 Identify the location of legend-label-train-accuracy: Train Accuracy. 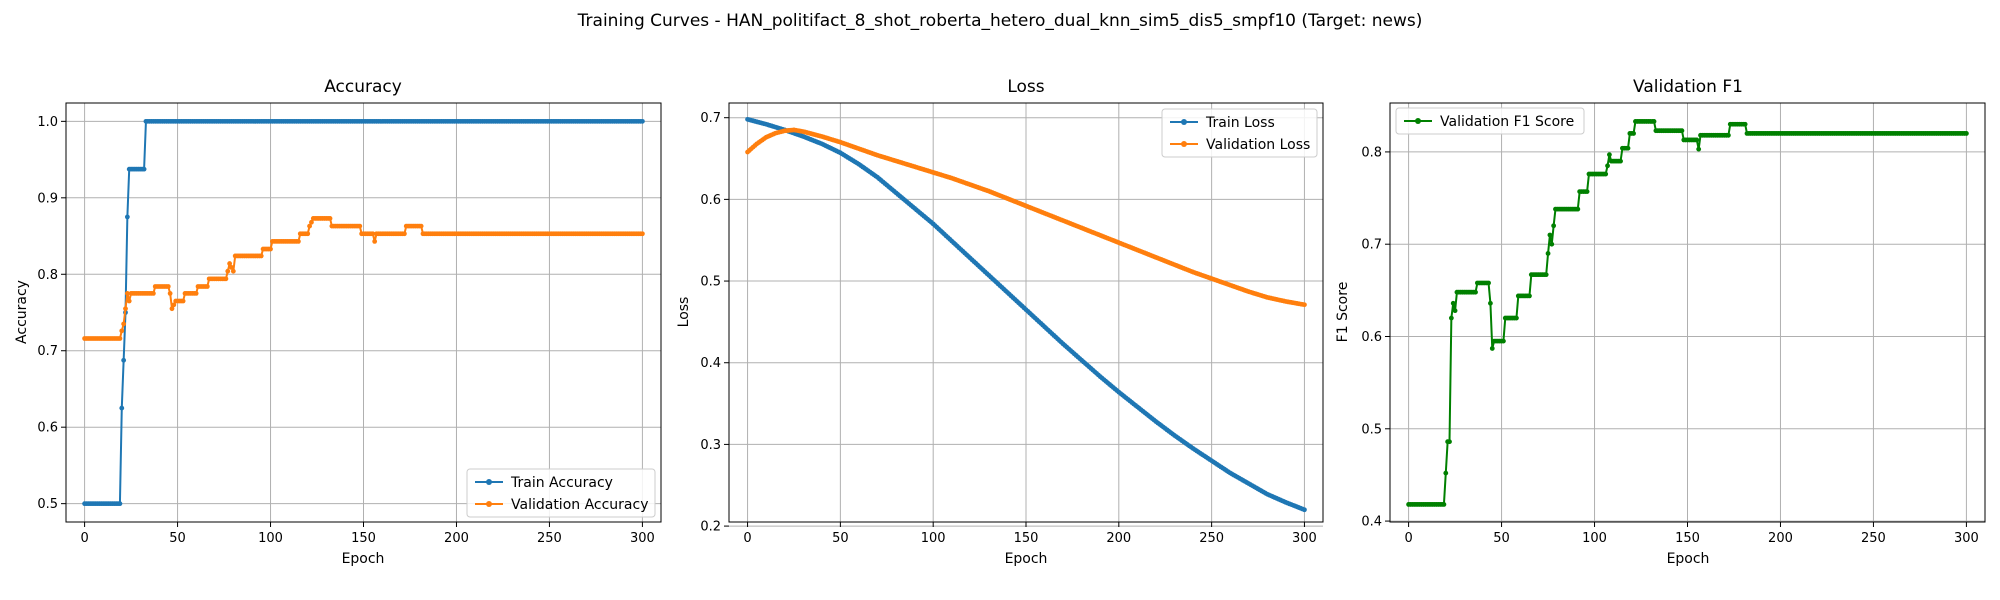
(561, 483).